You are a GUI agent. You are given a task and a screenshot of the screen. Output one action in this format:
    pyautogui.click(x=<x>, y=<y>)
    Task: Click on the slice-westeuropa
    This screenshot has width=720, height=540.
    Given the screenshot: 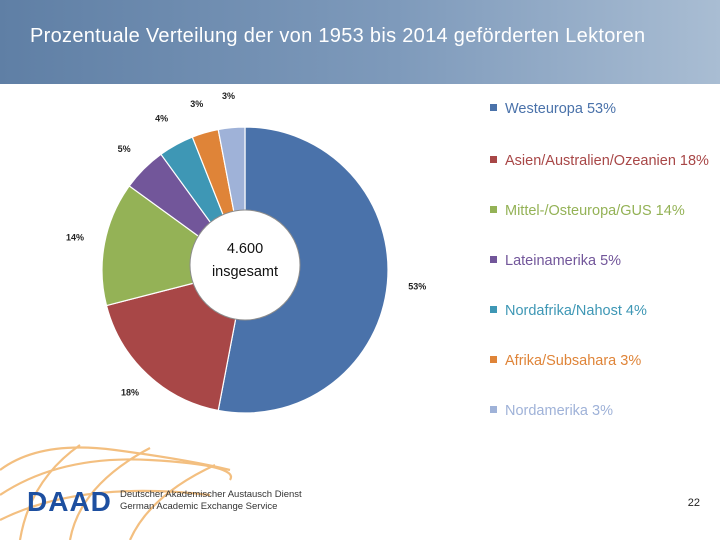 What is the action you would take?
    pyautogui.click(x=303, y=270)
    